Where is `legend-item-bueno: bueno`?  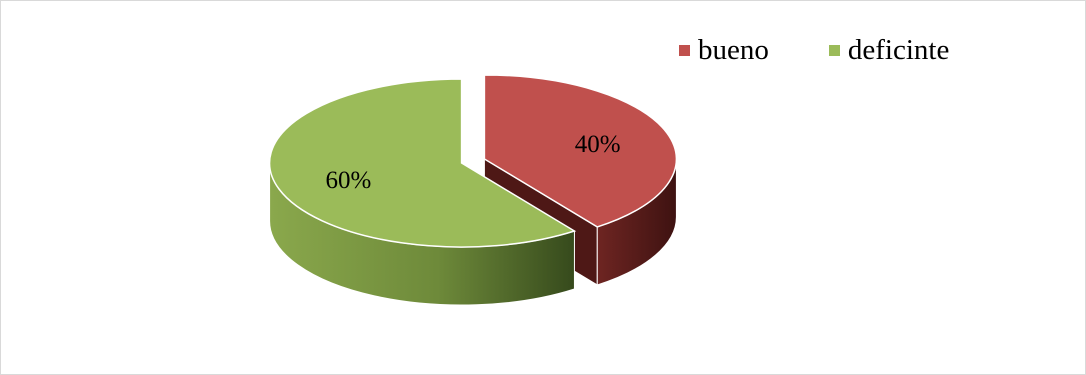
legend-item-bueno: bueno is located at coordinates (724, 50).